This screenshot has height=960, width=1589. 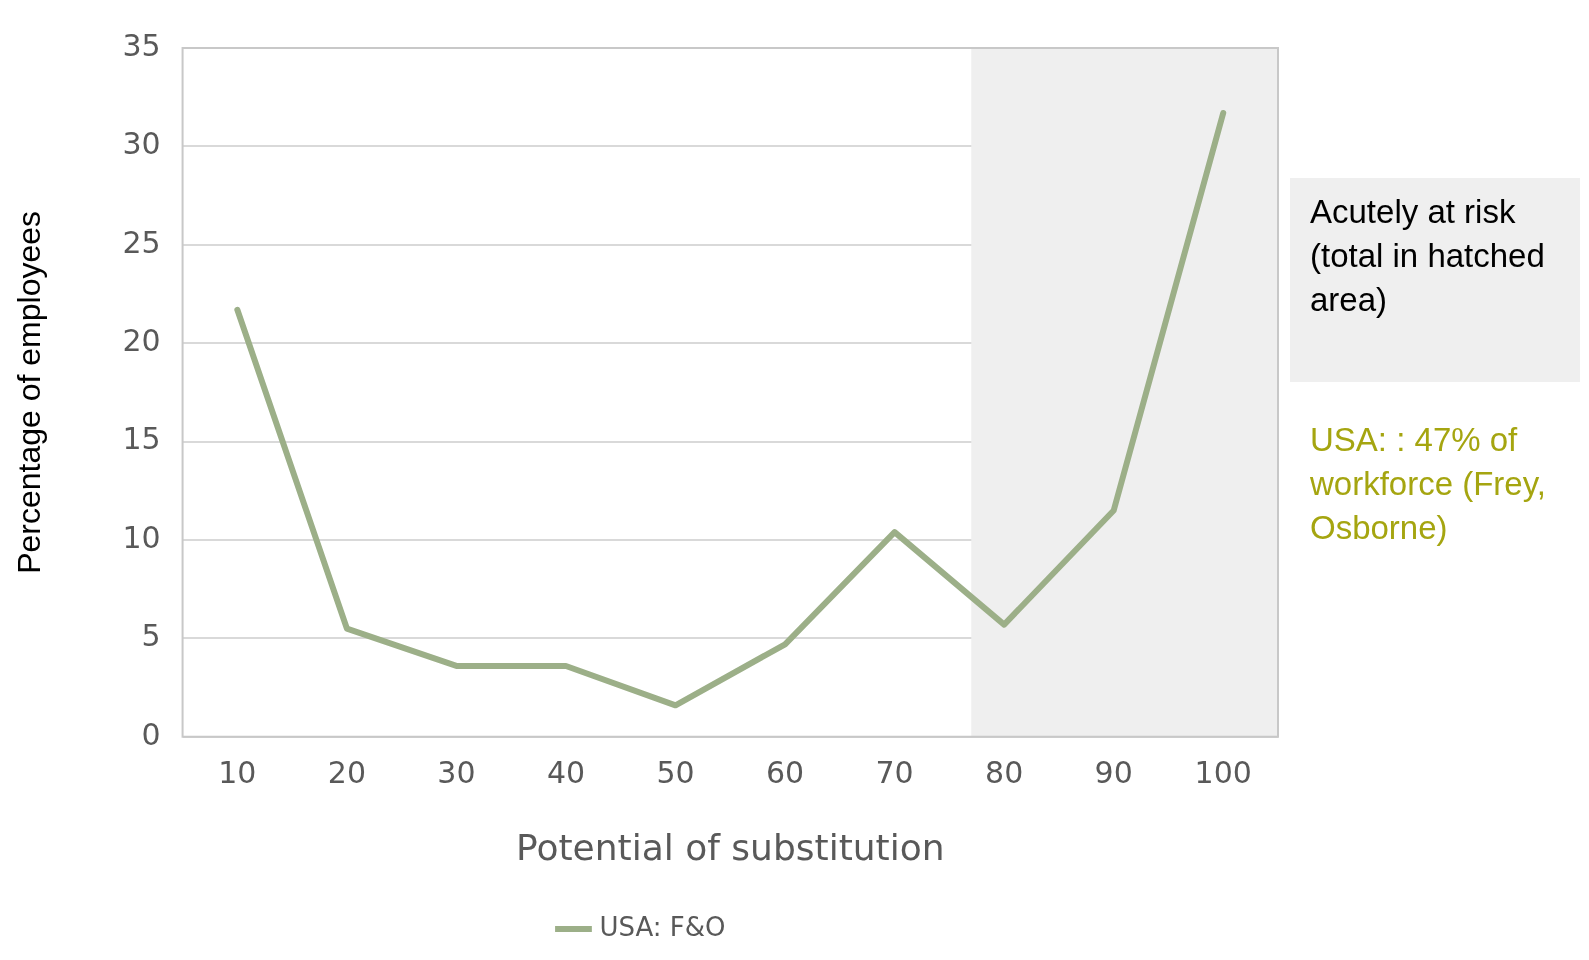 I want to click on y-tick-label: 15, so click(x=141, y=439).